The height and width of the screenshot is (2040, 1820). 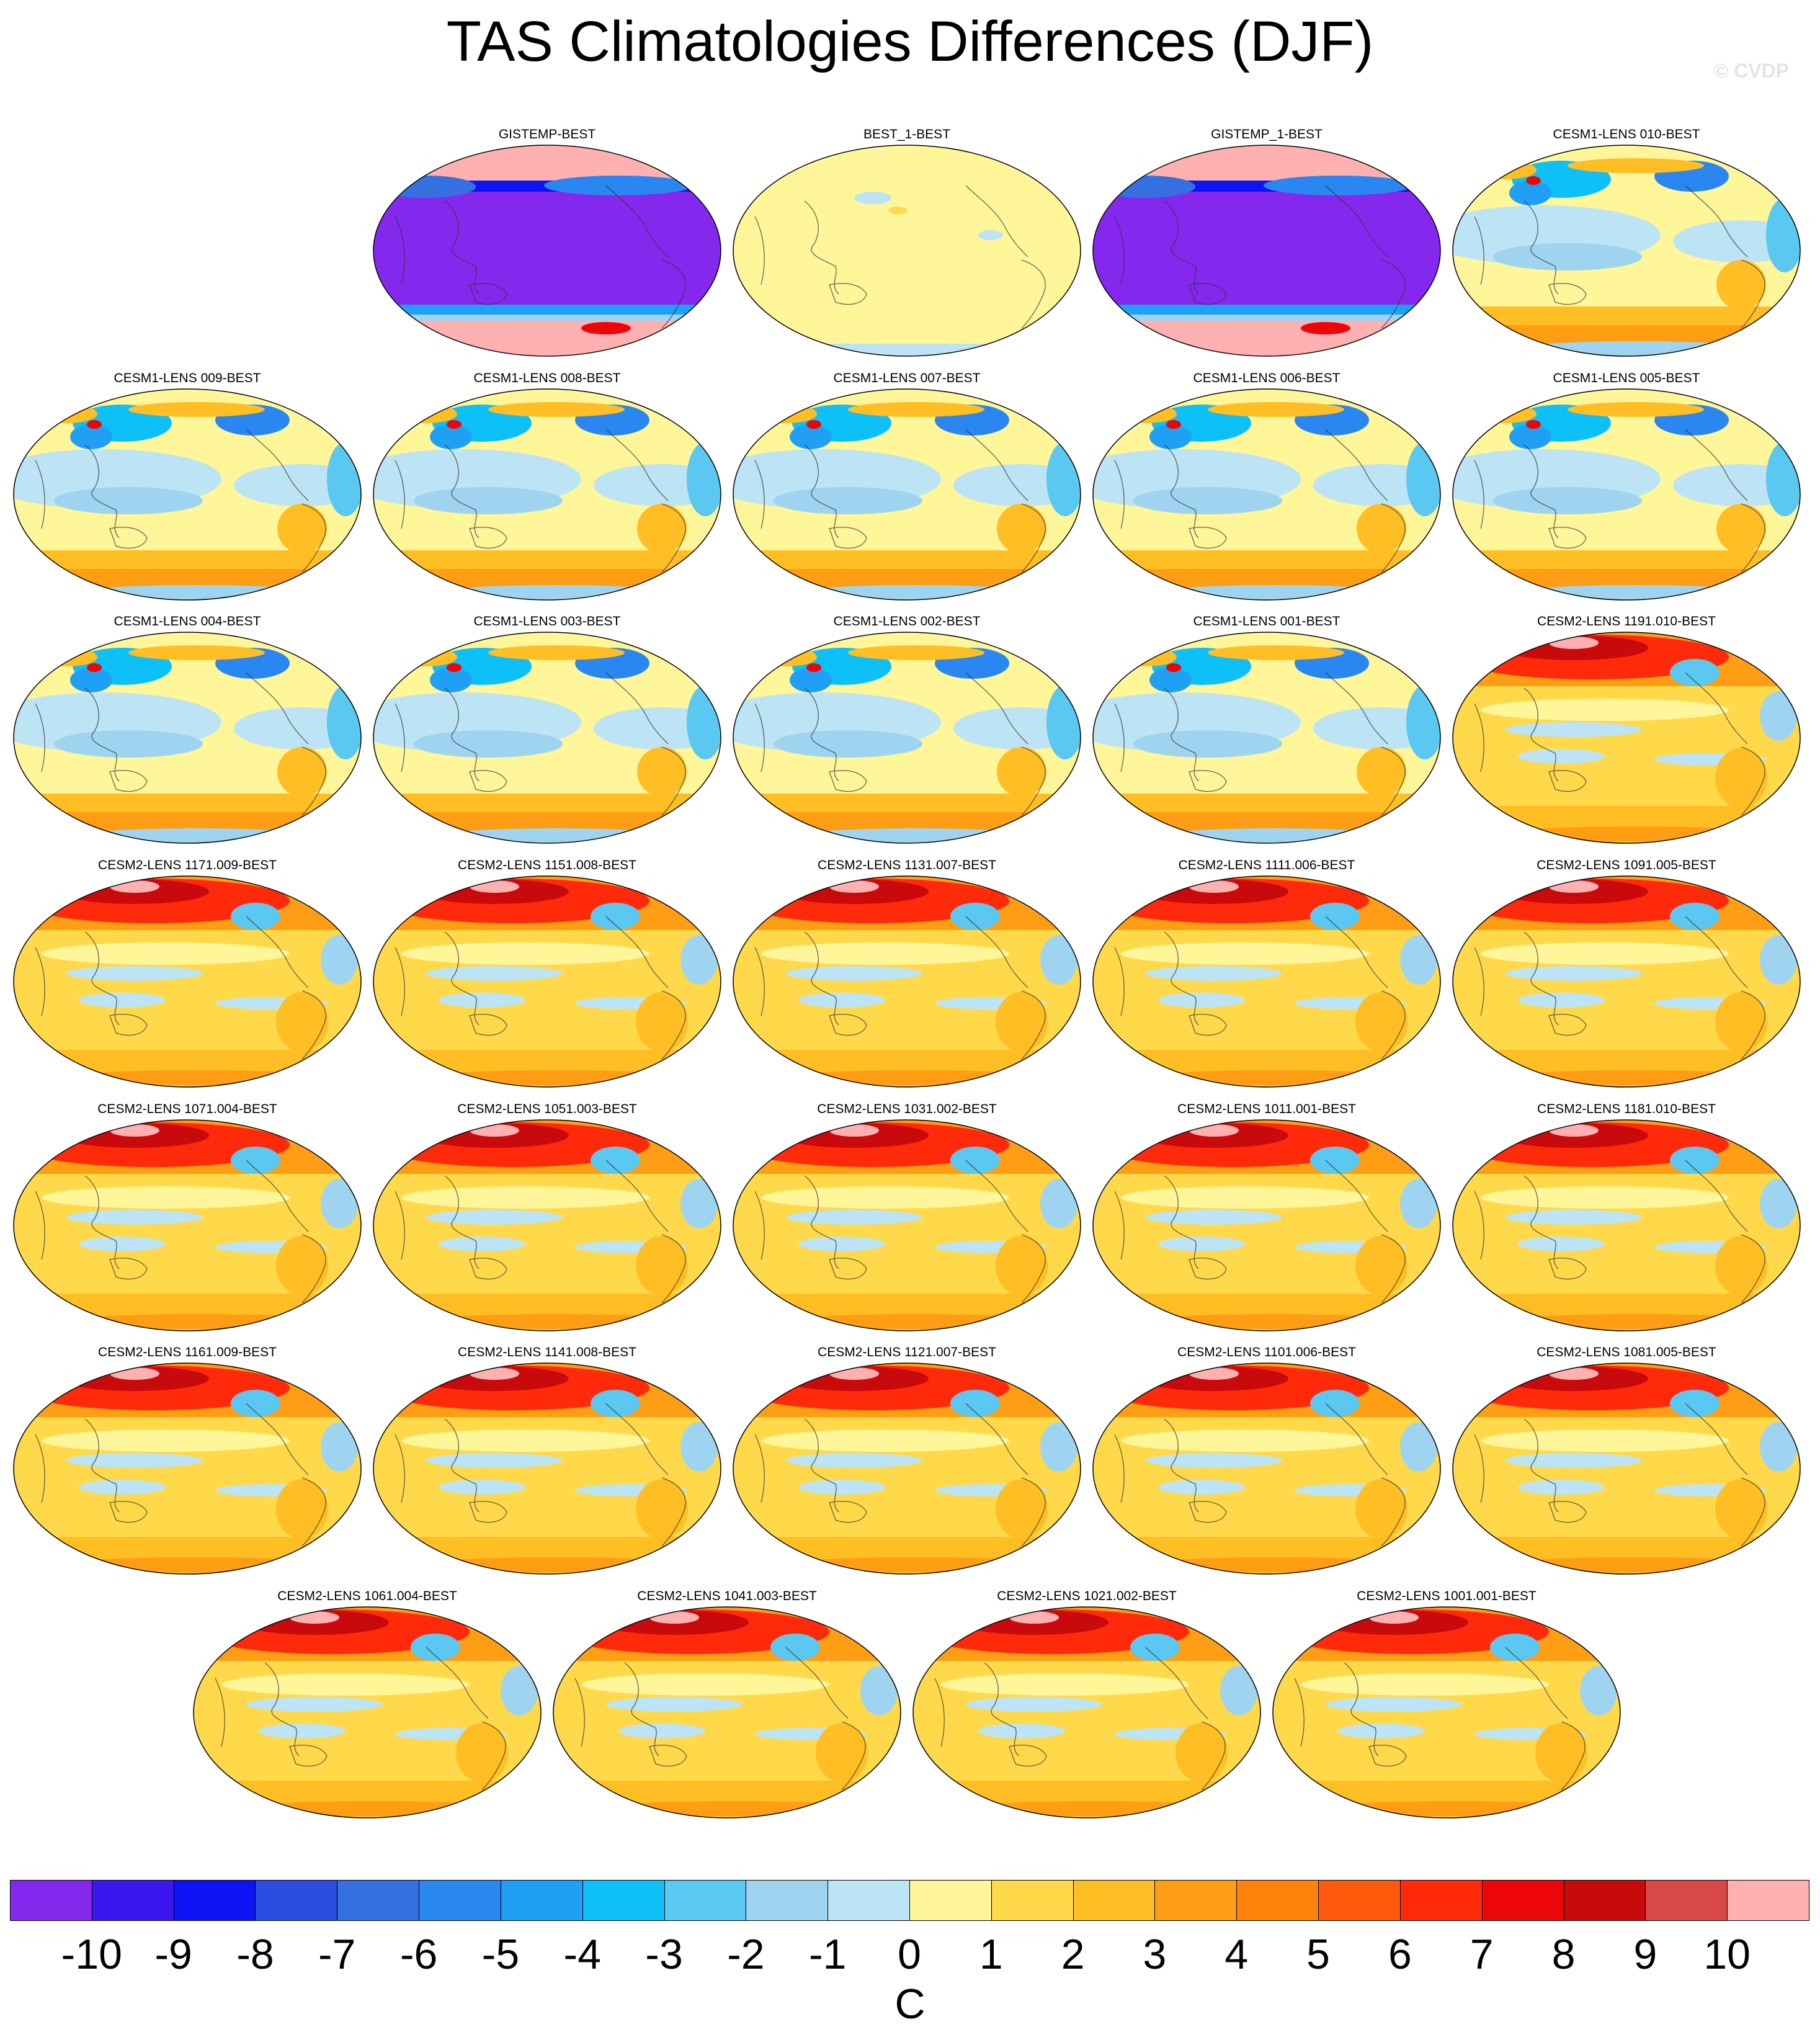 What do you see at coordinates (547, 621) in the screenshot?
I see `panel-label: CESM1-LENS 003-BEST` at bounding box center [547, 621].